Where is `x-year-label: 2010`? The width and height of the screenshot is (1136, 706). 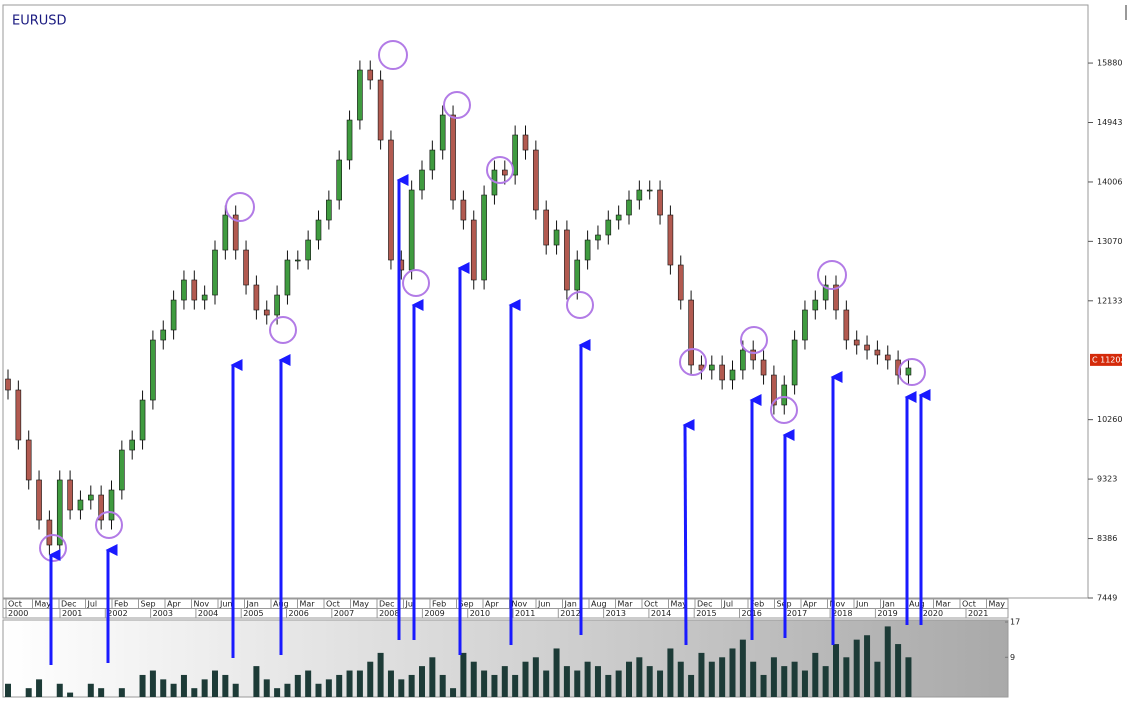 x-year-label: 2010 is located at coordinates (480, 613).